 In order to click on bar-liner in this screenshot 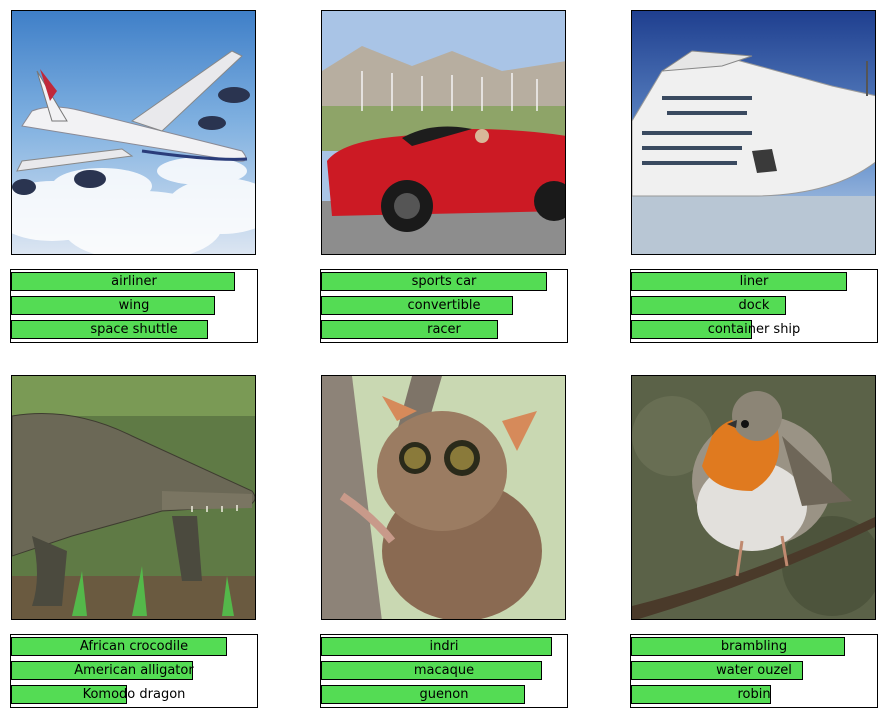, I will do `click(739, 281)`.